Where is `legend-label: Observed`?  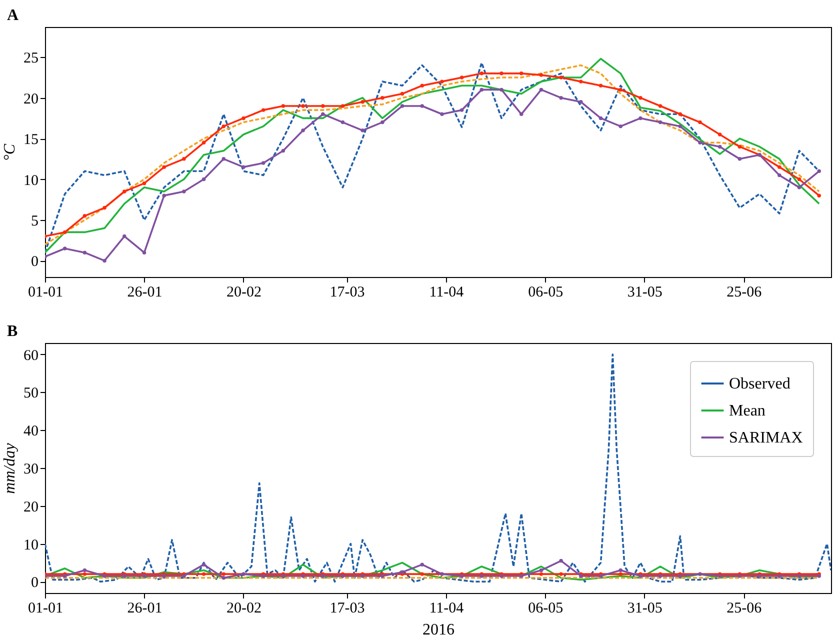
legend-label: Observed is located at coordinates (759, 384).